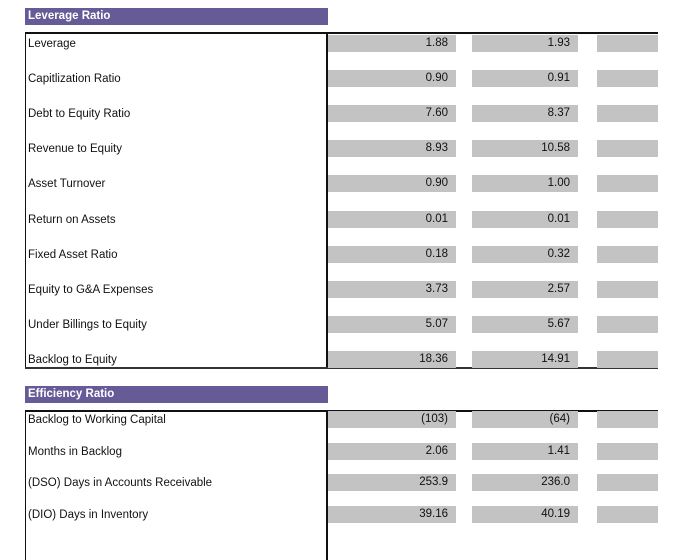  Describe the element at coordinates (525, 359) in the screenshot. I see `value-cell-2: 14.91` at that location.